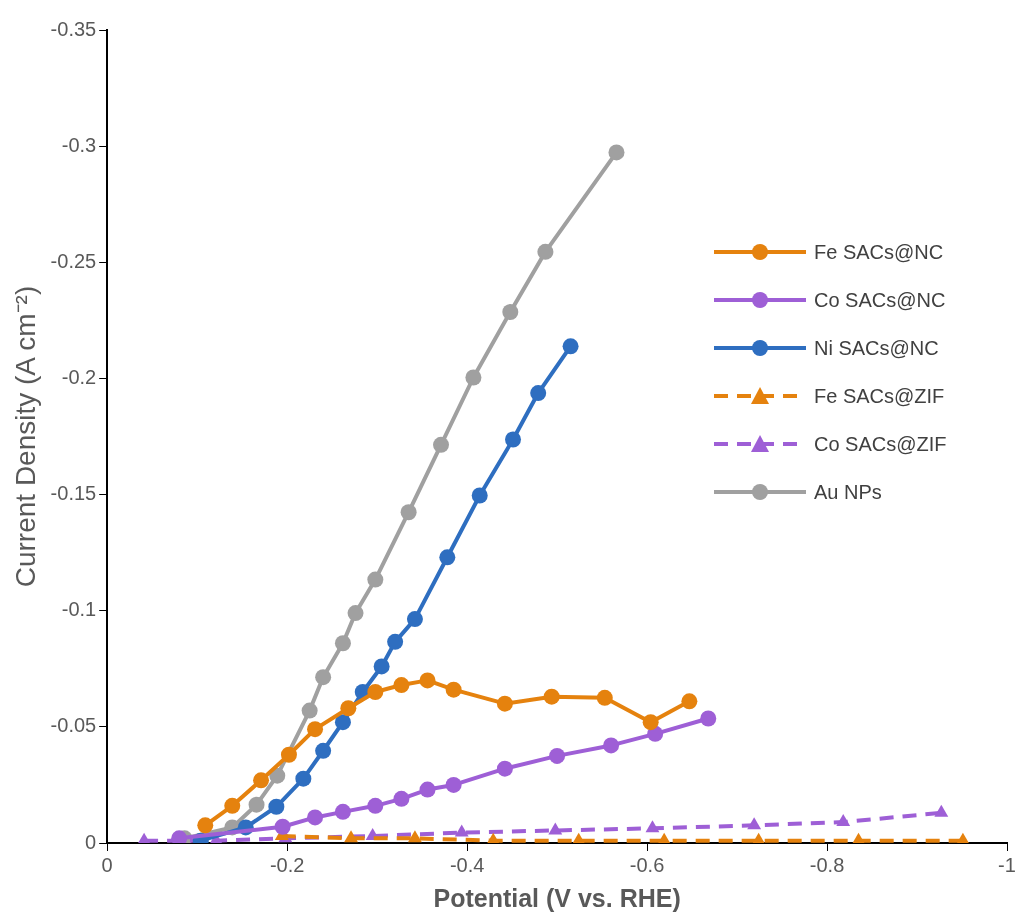 Image resolution: width=1021 pixels, height=923 pixels. I want to click on y-tick-label: -0.3, so click(79, 144).